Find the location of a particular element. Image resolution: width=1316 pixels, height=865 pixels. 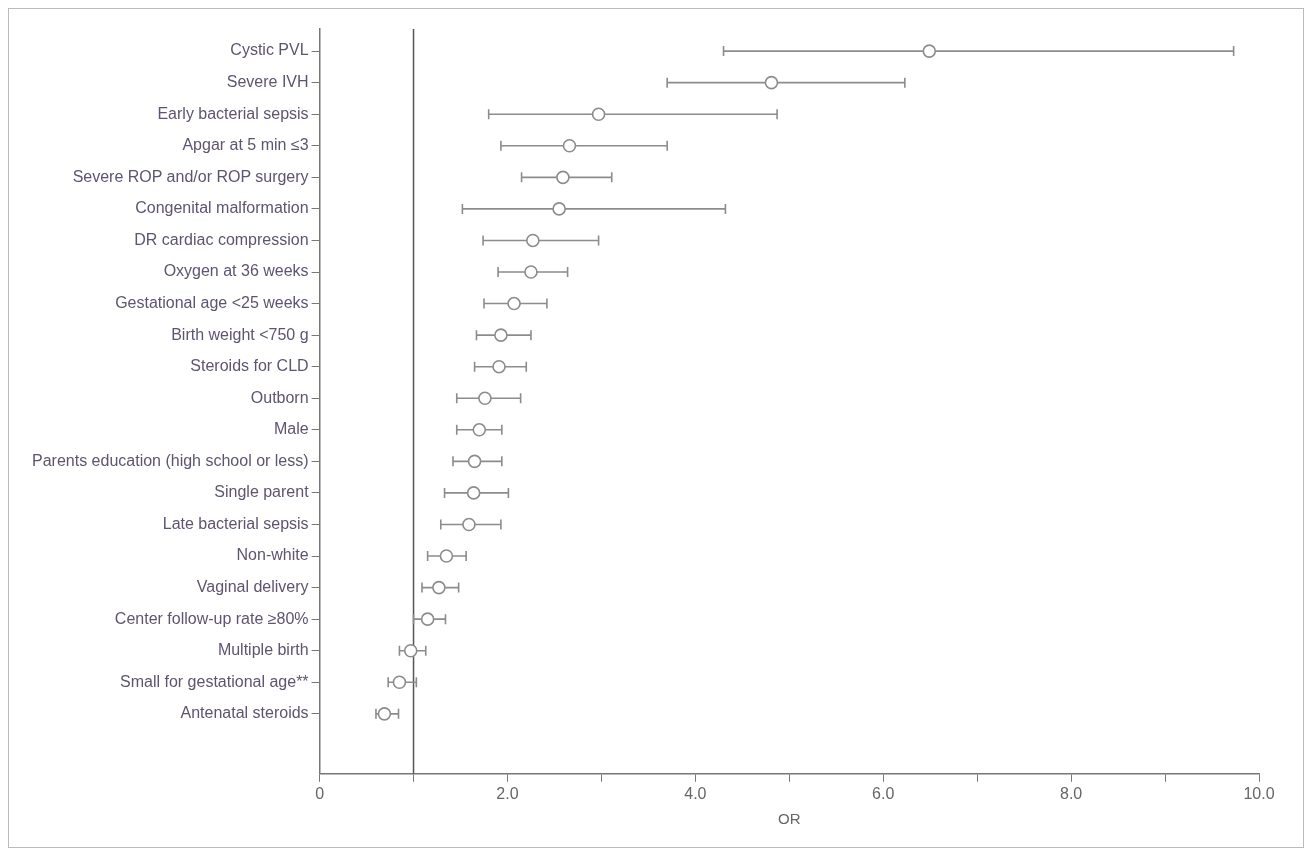

y-tick-label: Multiple birth is located at coordinates (263, 650).